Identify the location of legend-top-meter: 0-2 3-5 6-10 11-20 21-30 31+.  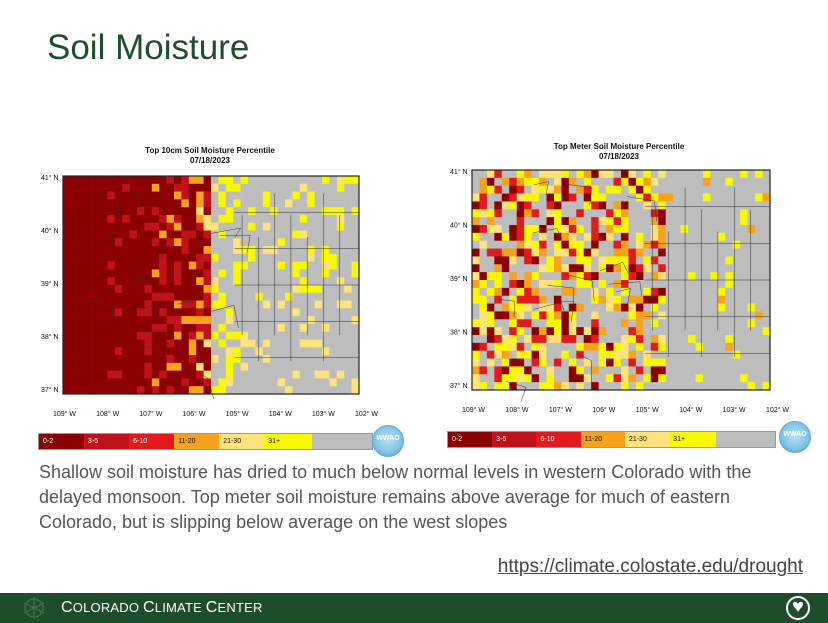
(611, 439).